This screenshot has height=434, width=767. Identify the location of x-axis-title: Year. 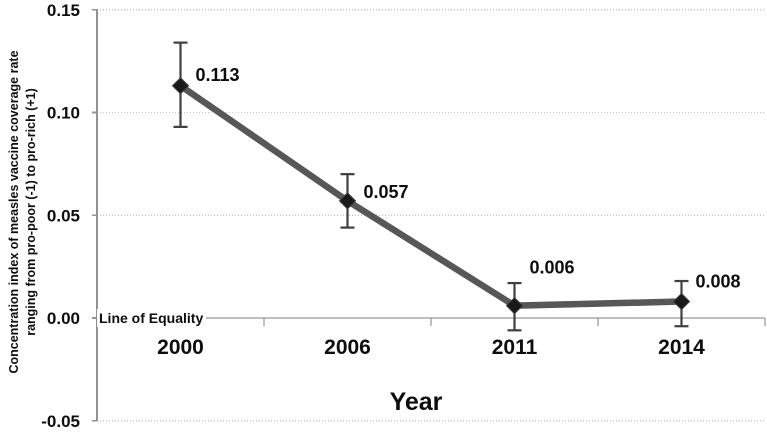
(416, 402).